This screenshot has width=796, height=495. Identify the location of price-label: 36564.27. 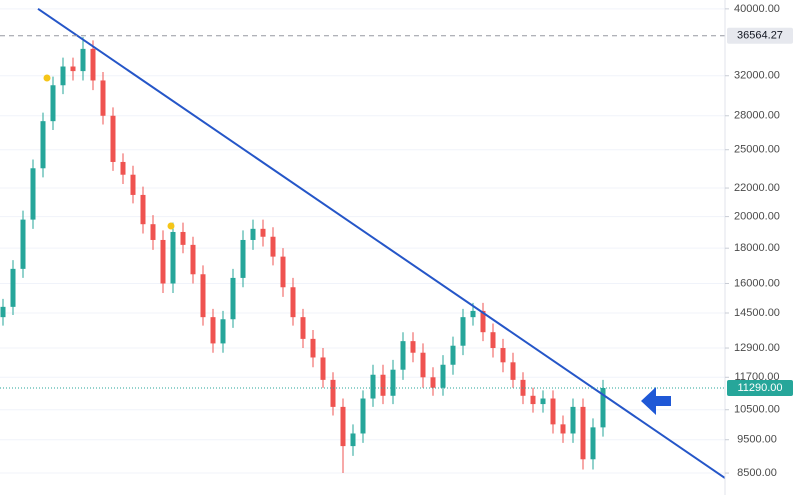
(760, 36).